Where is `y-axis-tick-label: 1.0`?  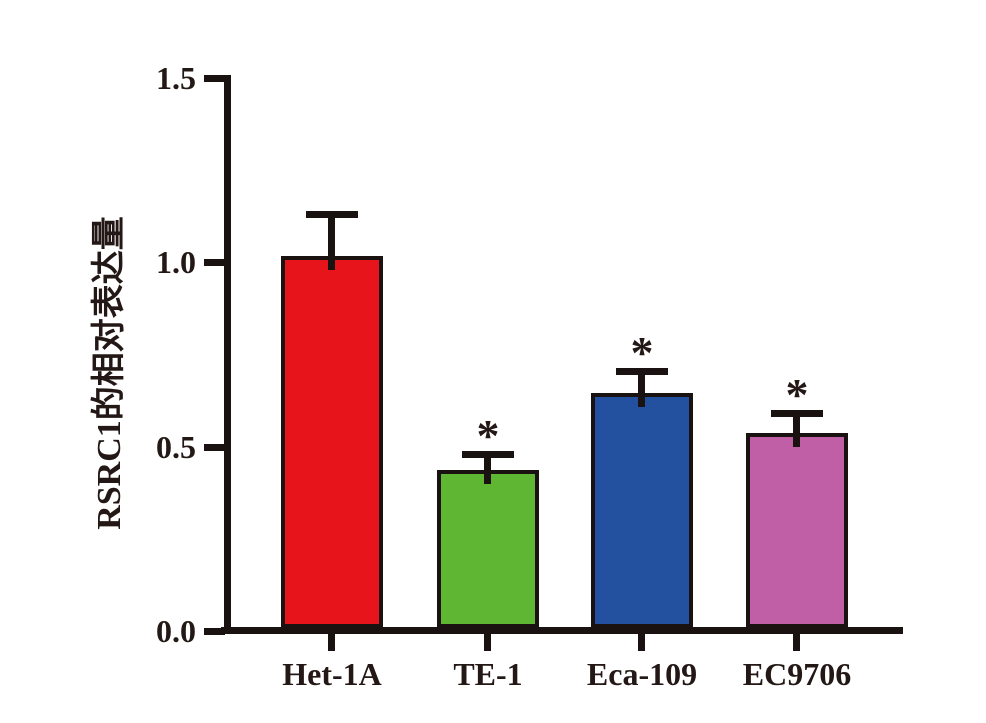 y-axis-tick-label: 1.0 is located at coordinates (176, 262).